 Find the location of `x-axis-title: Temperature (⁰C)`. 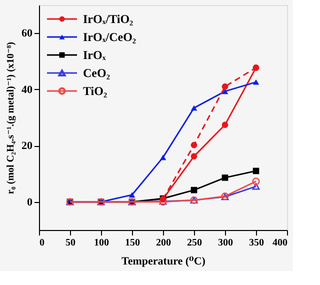

x-axis-title: Temperature (⁰C) is located at coordinates (164, 262).